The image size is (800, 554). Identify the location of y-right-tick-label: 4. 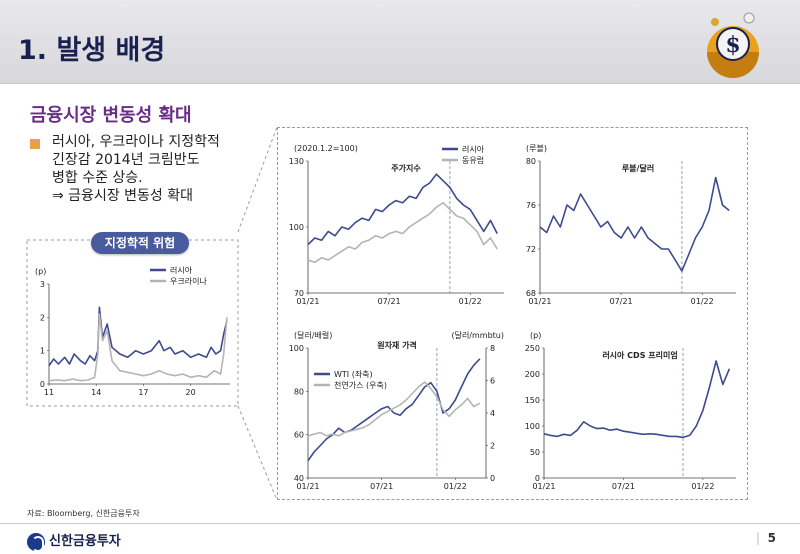
(492, 413).